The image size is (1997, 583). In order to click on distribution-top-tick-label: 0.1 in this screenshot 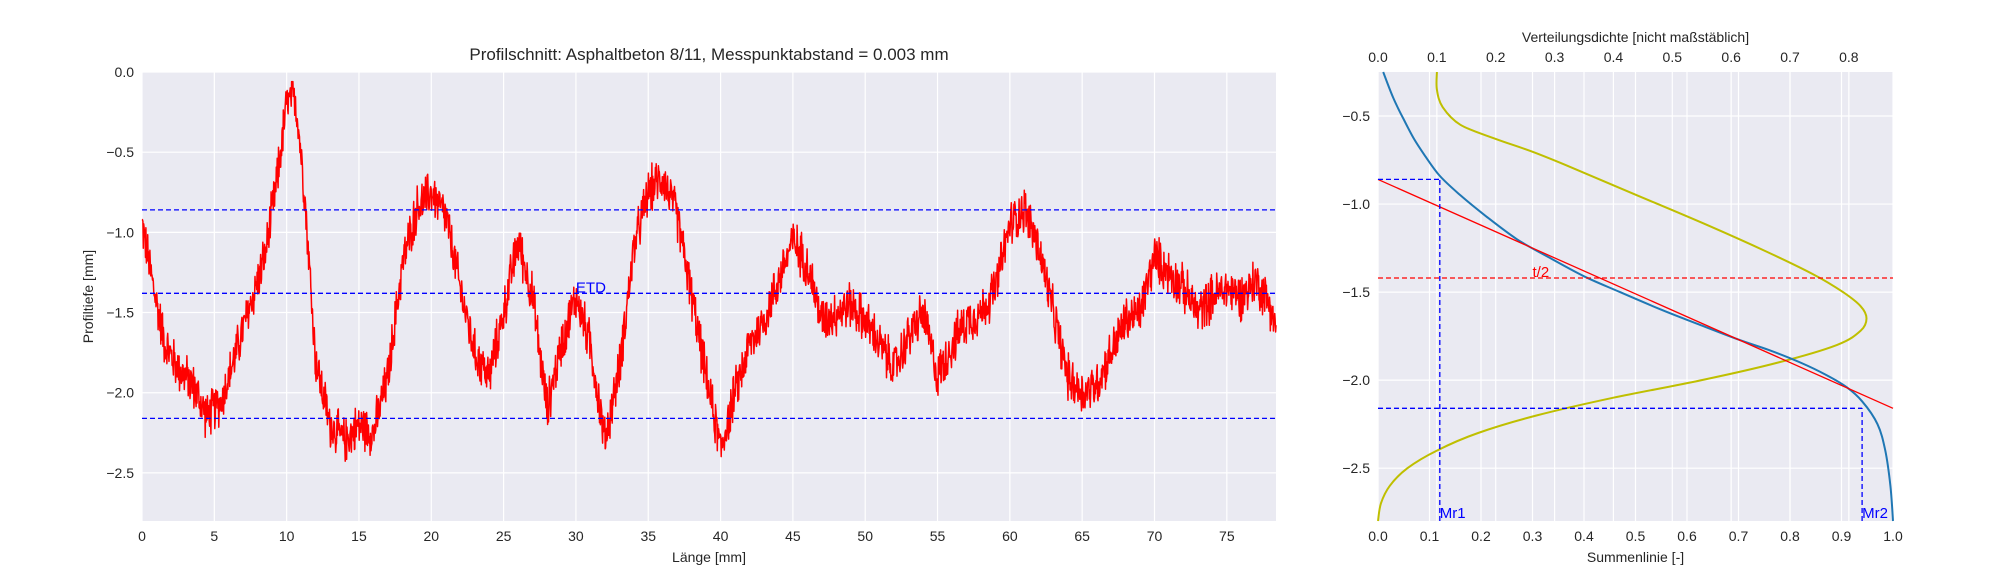, I will do `click(1437, 57)`.